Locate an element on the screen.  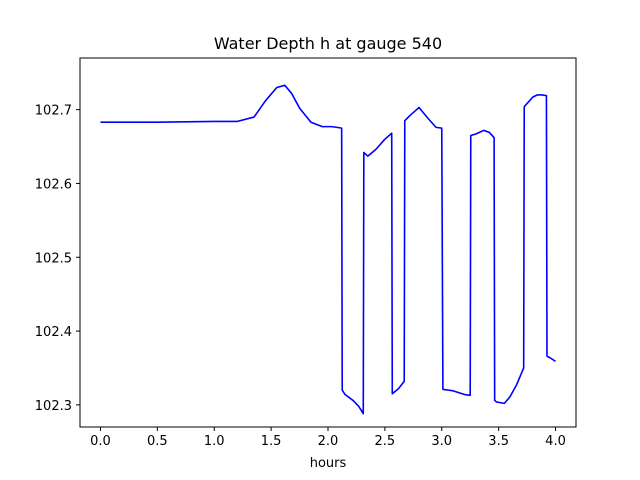
chart-title: Water Depth h at gauge 540 is located at coordinates (328, 43).